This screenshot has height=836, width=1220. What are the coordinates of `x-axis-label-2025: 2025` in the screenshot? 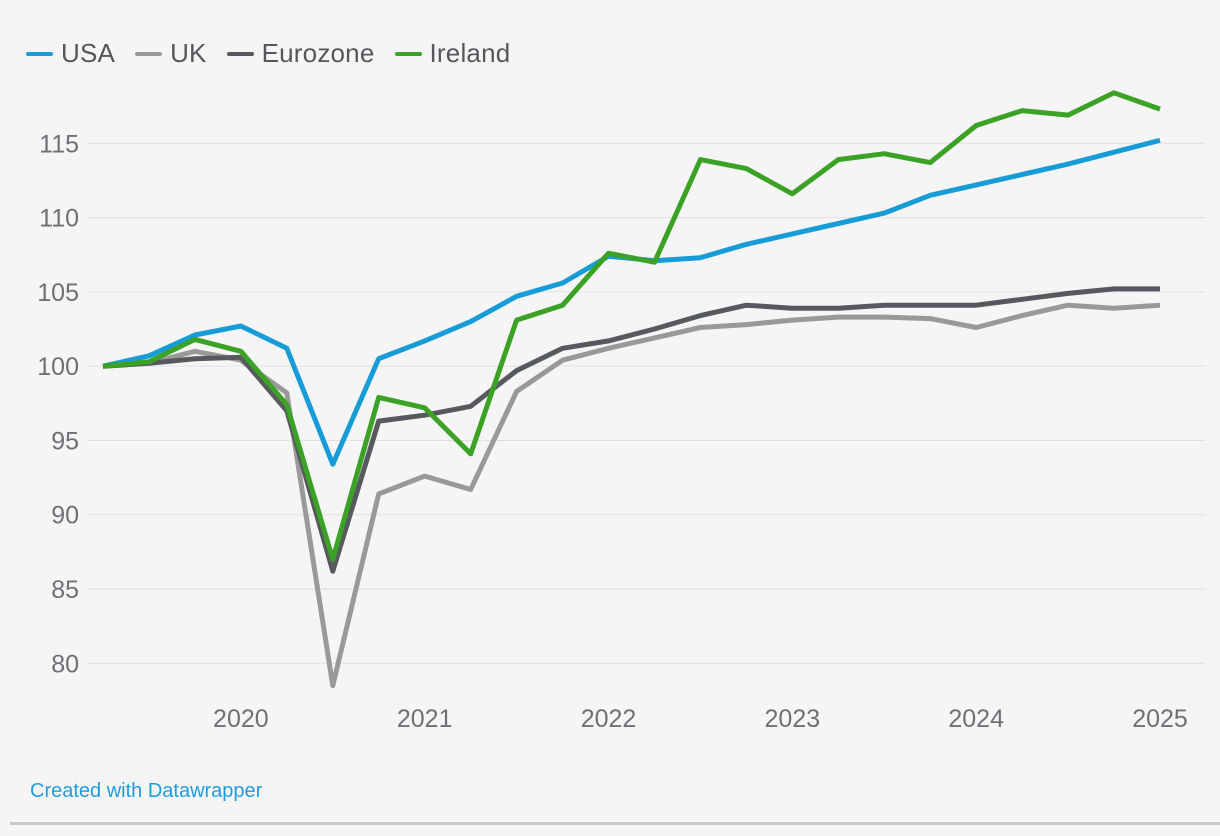 It's located at (1160, 719).